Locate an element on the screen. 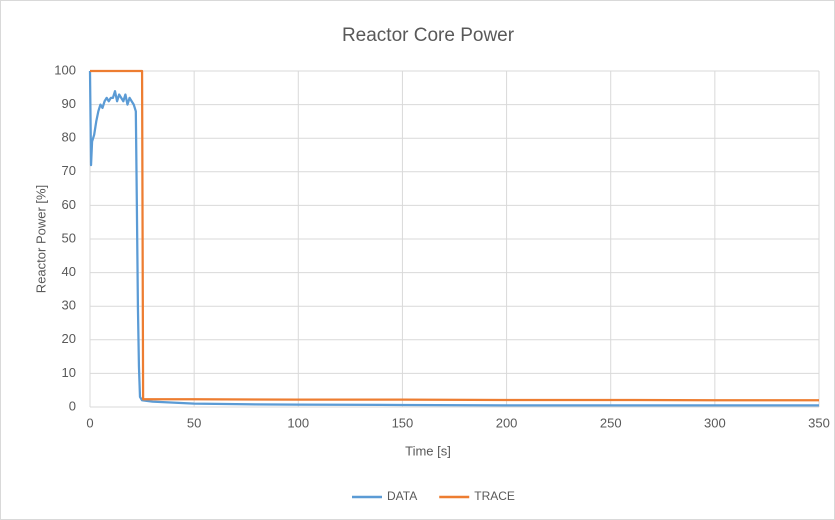  y-tick-label: 50 is located at coordinates (69, 237).